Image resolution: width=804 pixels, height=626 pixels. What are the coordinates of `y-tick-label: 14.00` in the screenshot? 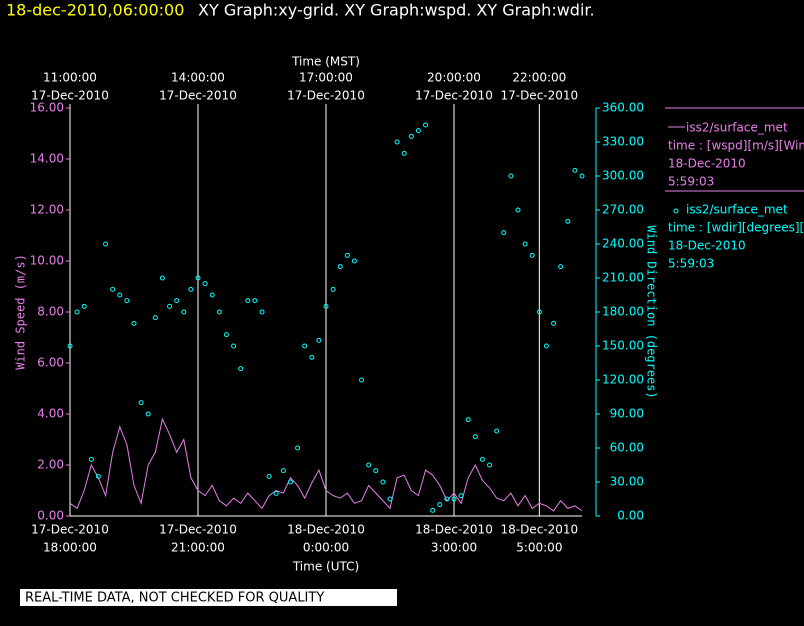 It's located at (47, 159).